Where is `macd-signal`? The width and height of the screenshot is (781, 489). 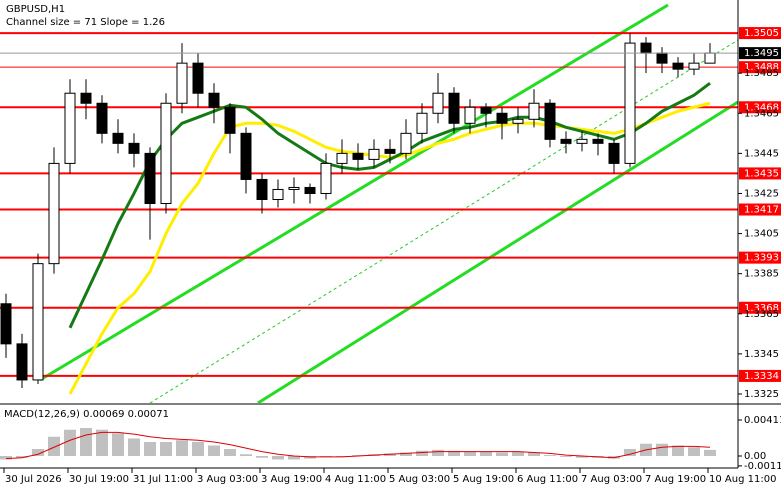 macd-signal is located at coordinates (358, 445).